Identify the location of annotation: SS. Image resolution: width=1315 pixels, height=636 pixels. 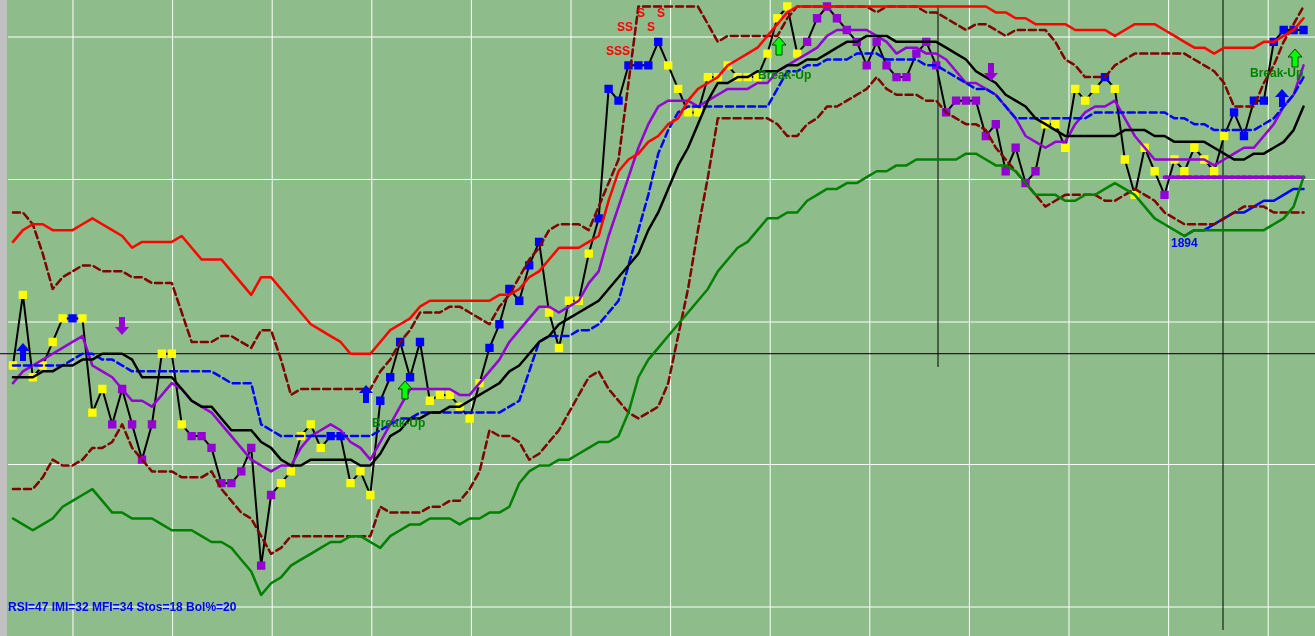
(625, 27).